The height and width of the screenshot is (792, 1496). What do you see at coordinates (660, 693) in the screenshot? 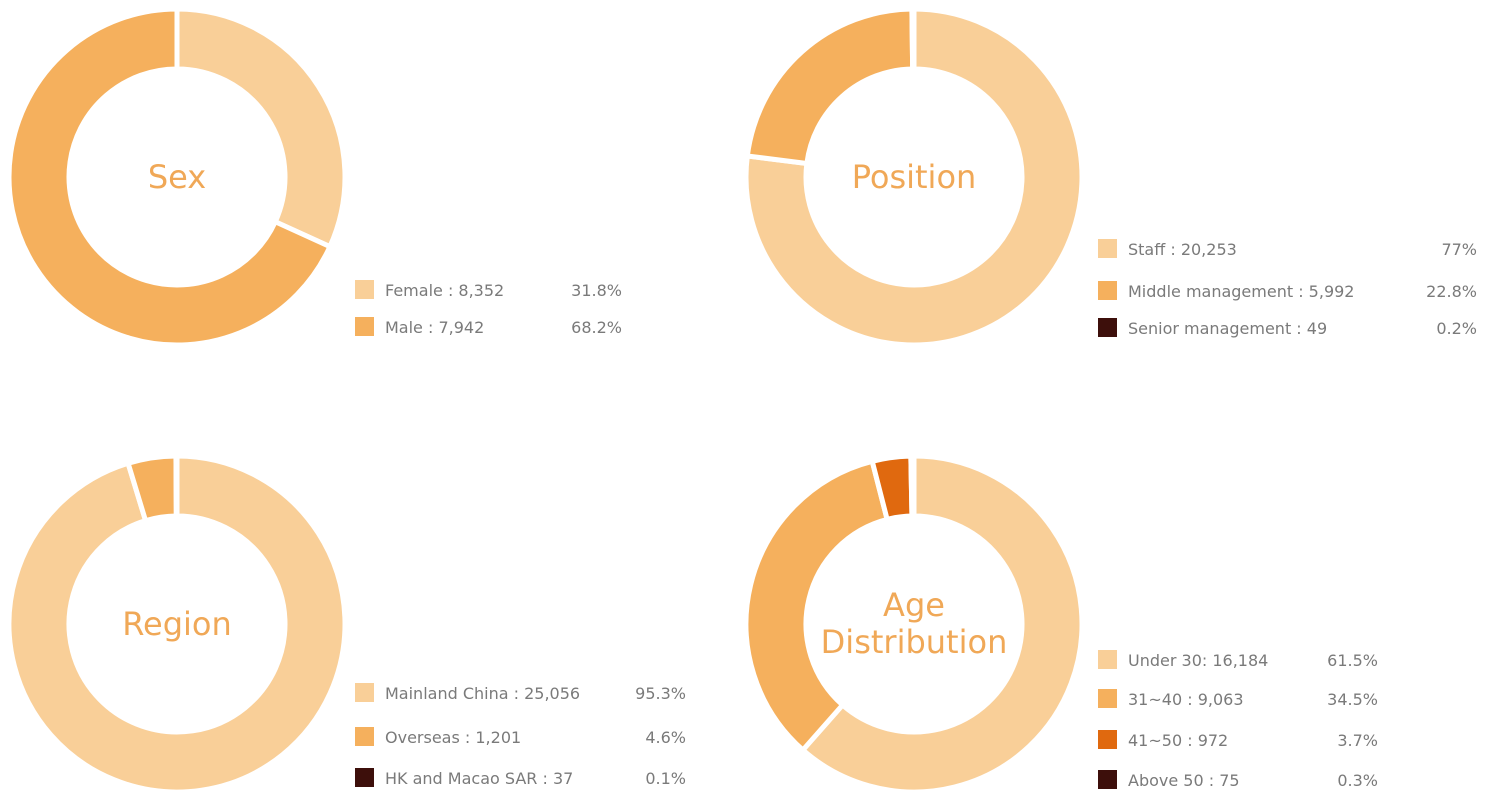
I see `legend-percent: 95.3%` at bounding box center [660, 693].